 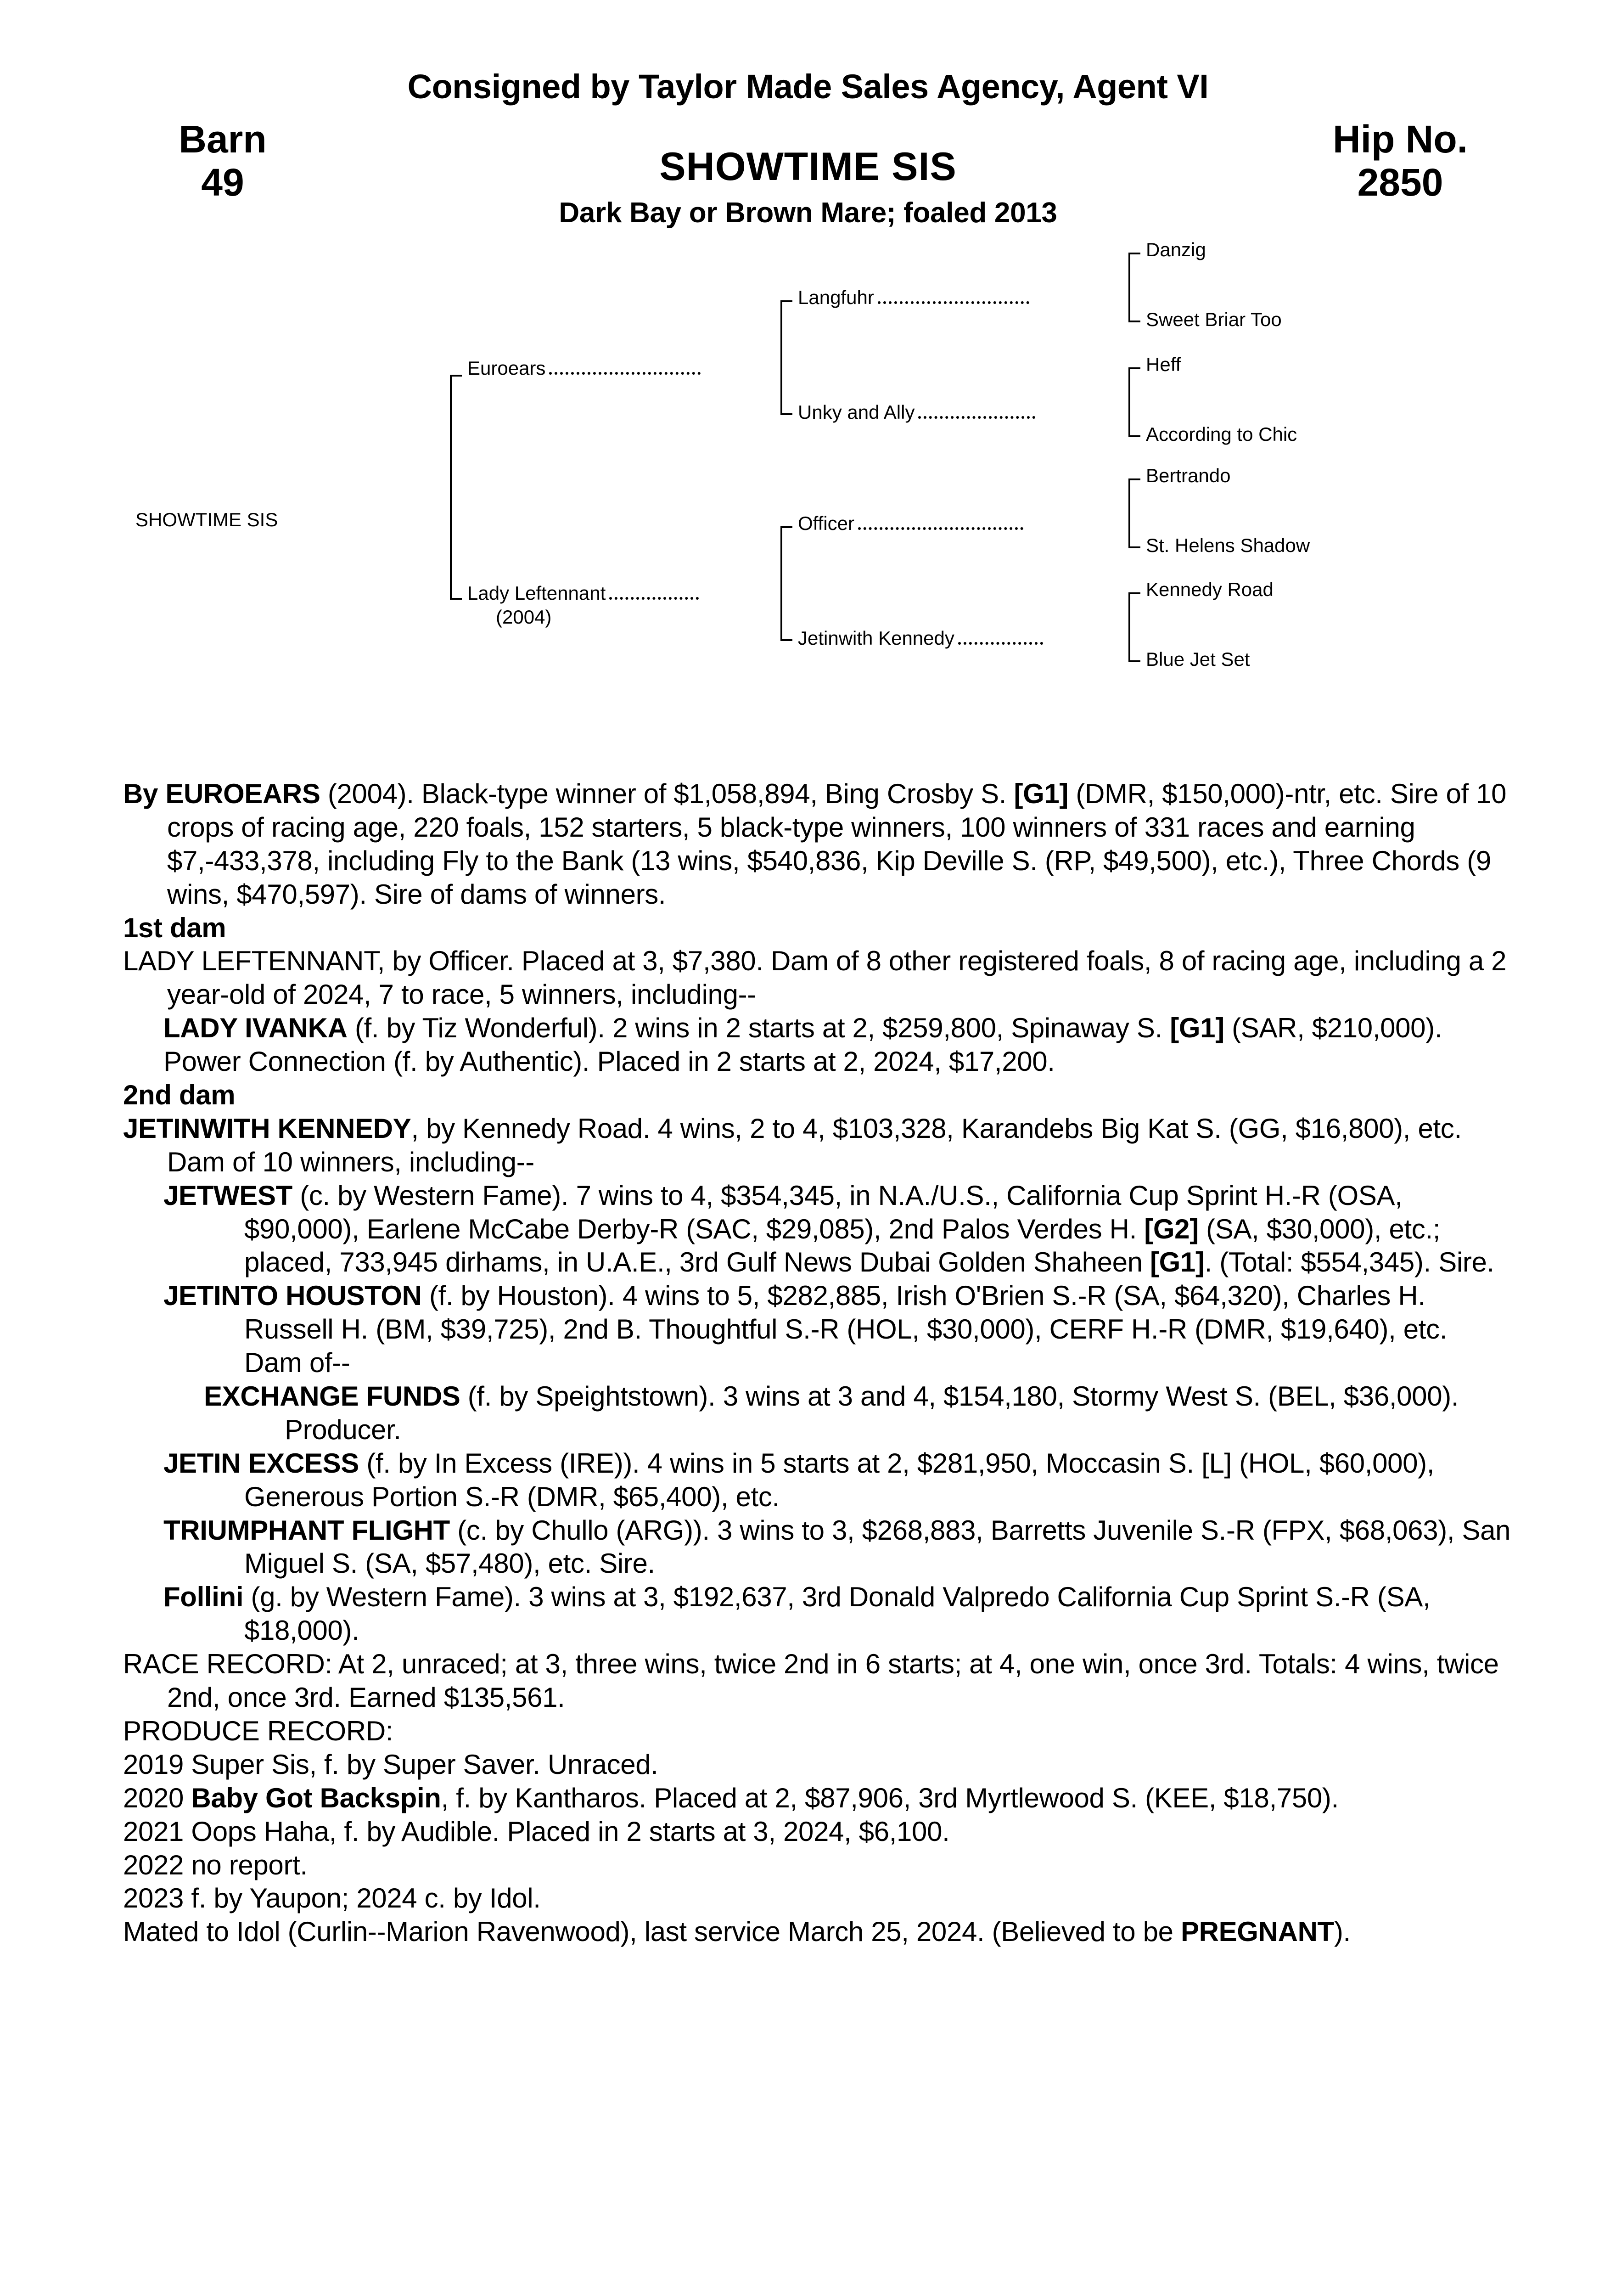 I want to click on pedigree-dam-name: Lady Leftennant, so click(x=537, y=593).